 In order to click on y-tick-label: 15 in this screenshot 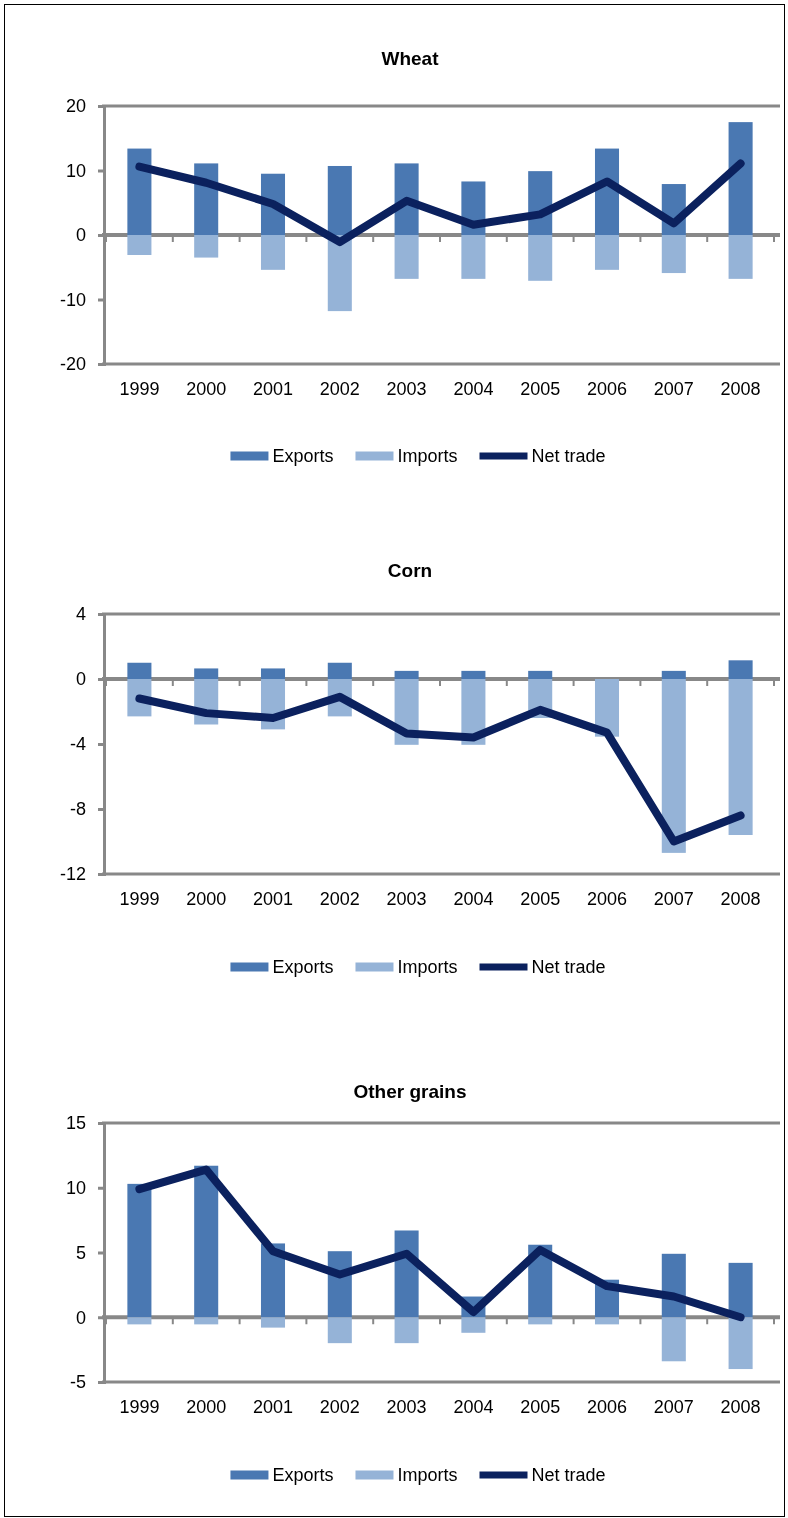, I will do `click(75, 1123)`.